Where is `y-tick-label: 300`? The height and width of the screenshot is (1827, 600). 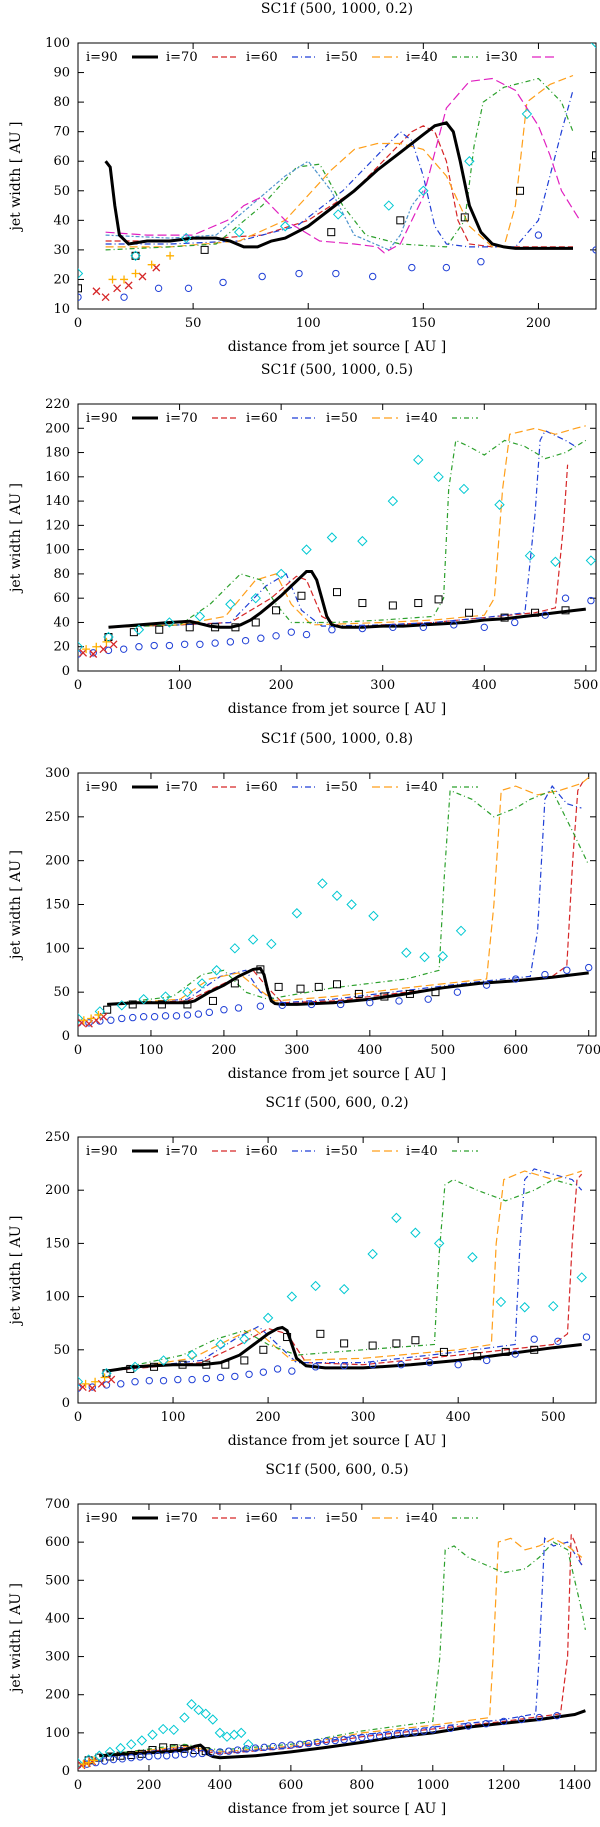
y-tick-label: 300 is located at coordinates (57, 773).